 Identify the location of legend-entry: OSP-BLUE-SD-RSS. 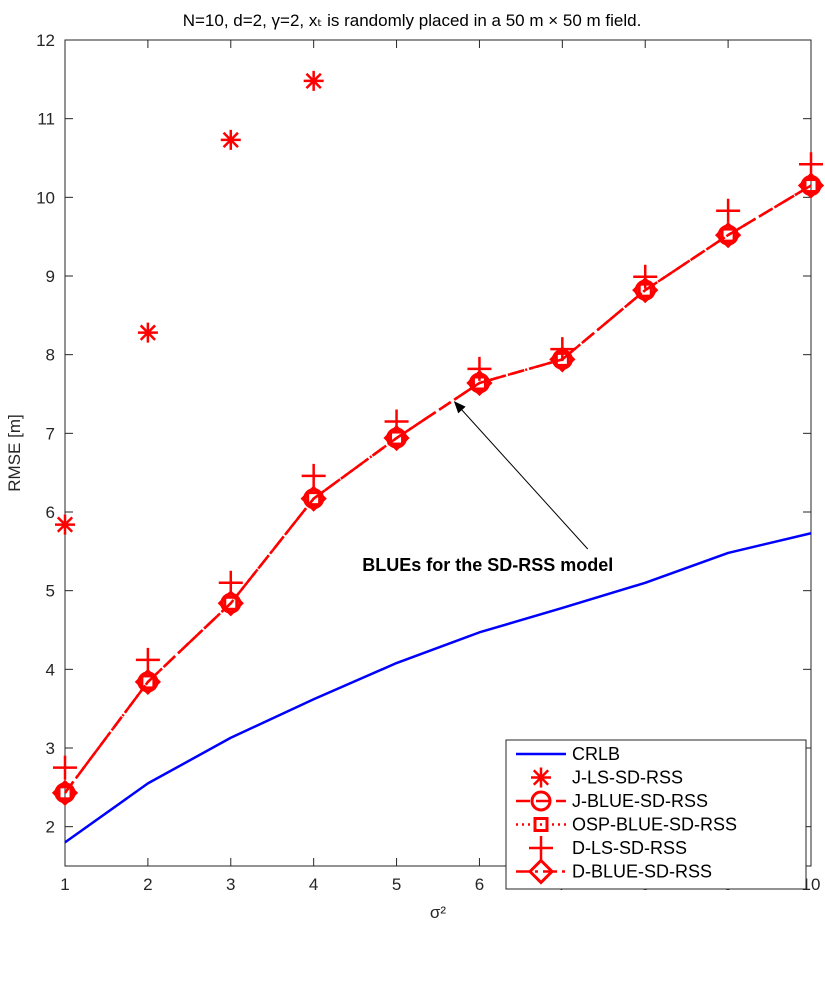
(626, 825).